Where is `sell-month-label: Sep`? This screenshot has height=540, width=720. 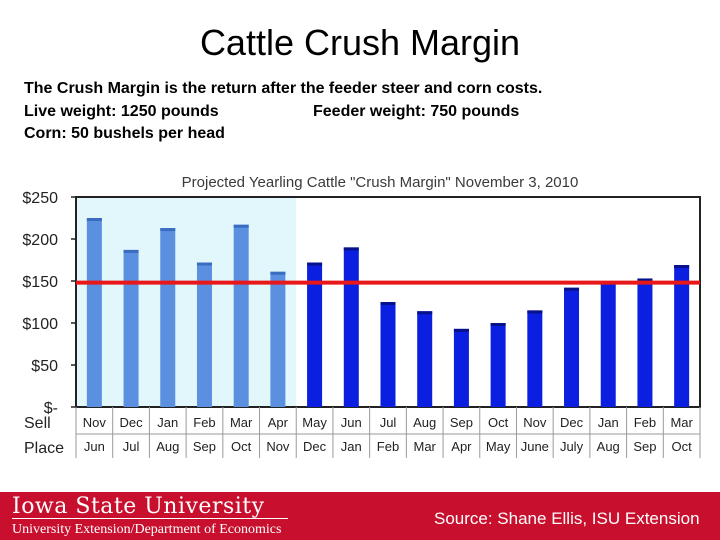
sell-month-label: Sep is located at coordinates (461, 422).